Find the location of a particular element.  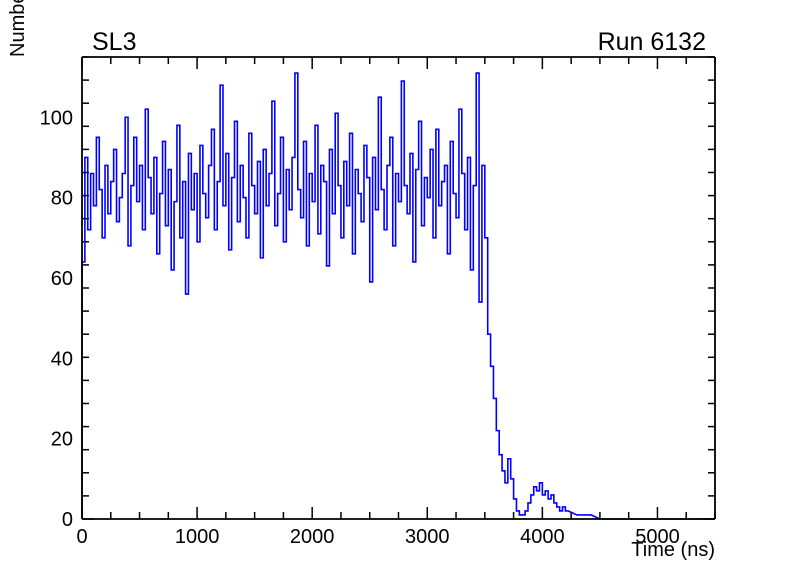

y-tick-label: 60 is located at coordinates (62, 279).